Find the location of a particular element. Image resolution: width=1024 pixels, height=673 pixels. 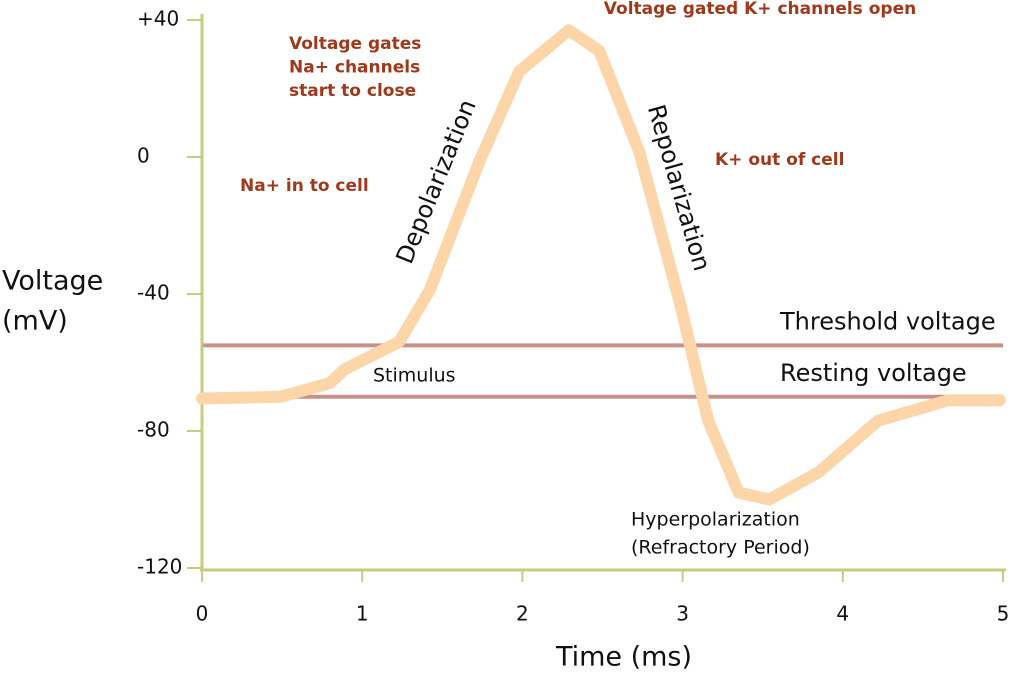

annotation: Stimulus is located at coordinates (414, 376).